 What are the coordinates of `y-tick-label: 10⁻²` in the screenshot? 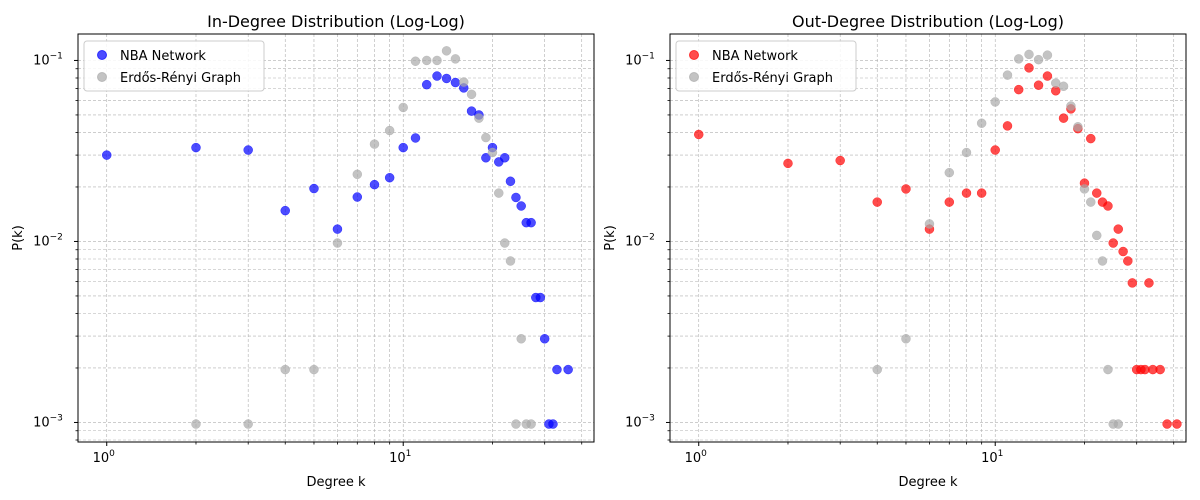 It's located at (640, 240).